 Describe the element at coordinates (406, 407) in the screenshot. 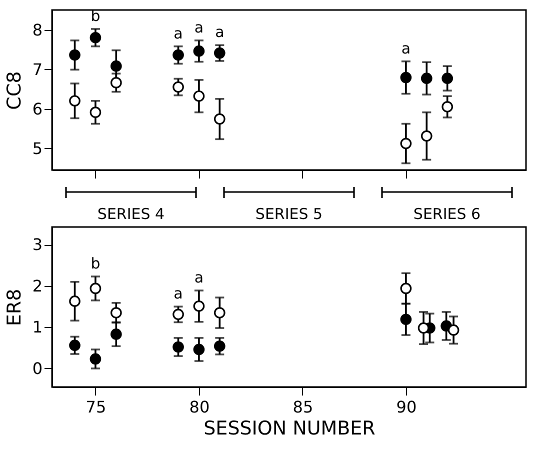

I see `x-tick-label: 90` at that location.